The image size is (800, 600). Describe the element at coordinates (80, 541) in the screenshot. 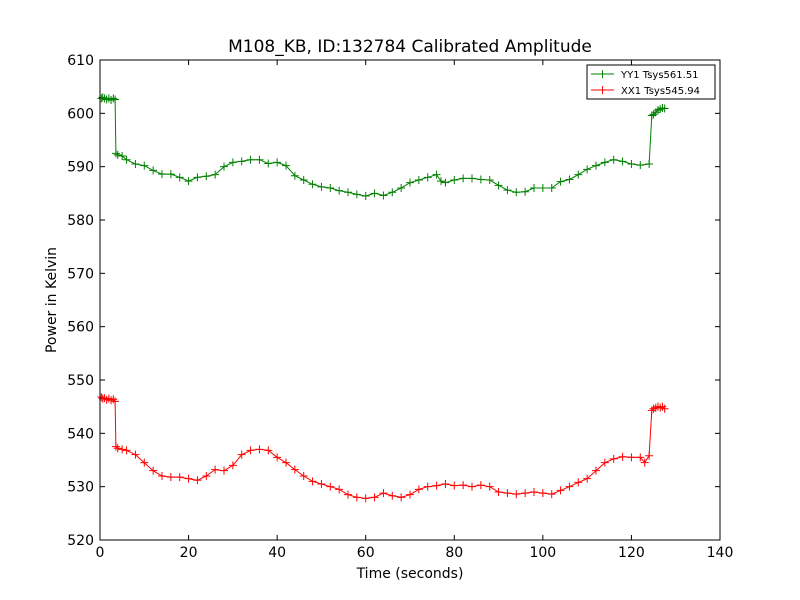

I see `y-tick-label: 520` at that location.